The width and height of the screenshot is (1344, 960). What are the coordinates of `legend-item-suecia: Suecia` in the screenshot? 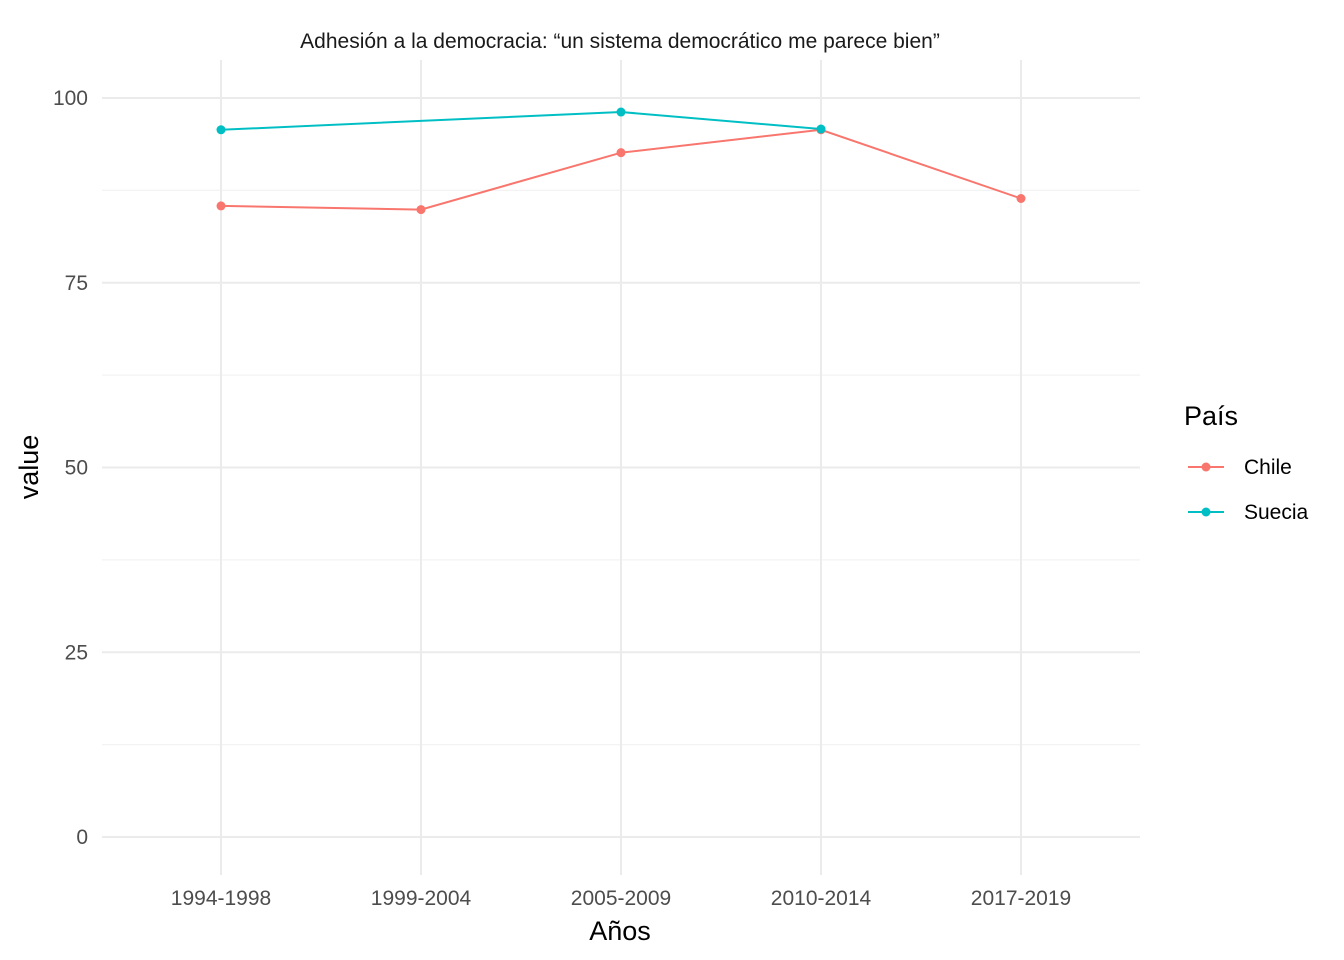 It's located at (1248, 512).